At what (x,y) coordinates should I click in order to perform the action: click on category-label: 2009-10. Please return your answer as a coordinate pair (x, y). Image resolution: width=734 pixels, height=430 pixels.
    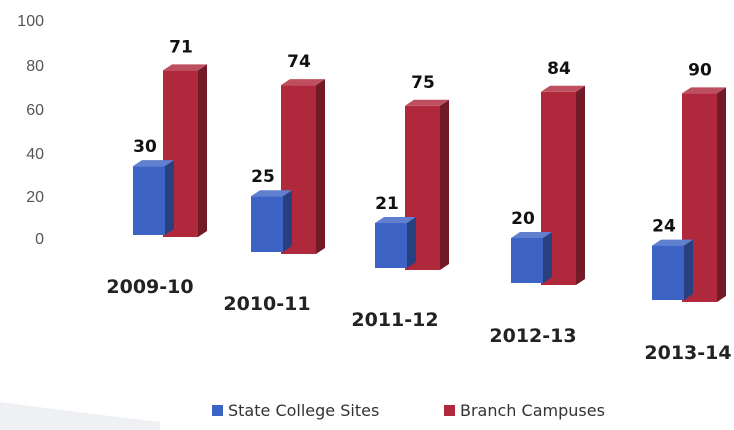
    Looking at the image, I should click on (149, 287).